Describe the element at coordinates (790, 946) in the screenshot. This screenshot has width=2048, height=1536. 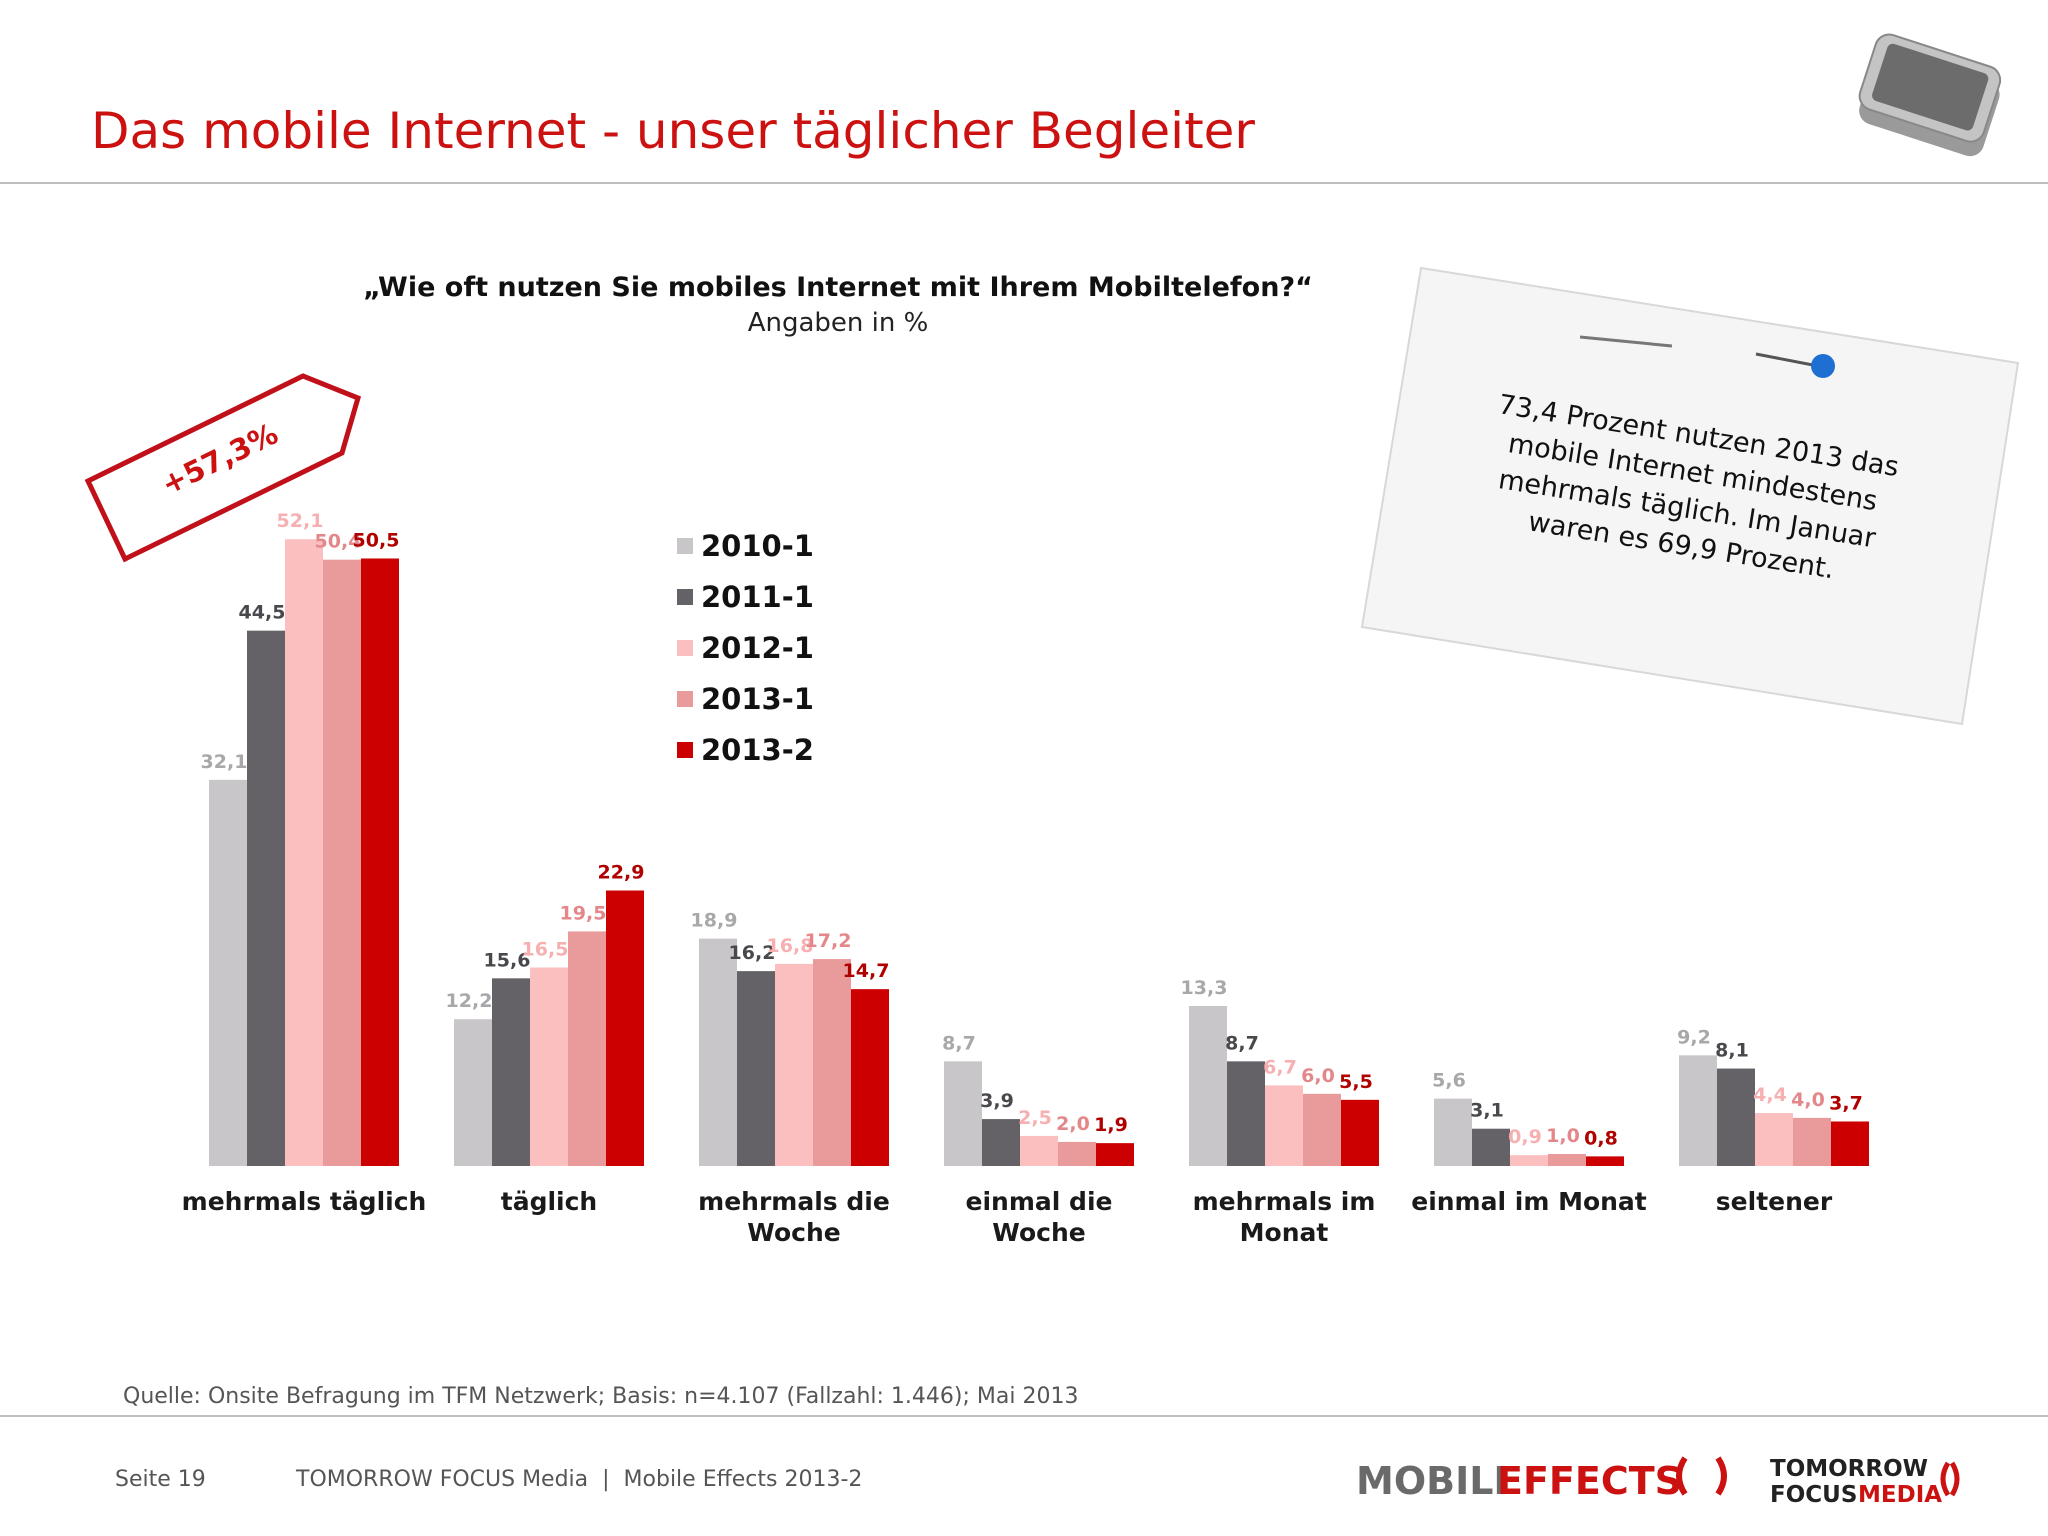
I see `value-label: 16,8` at that location.